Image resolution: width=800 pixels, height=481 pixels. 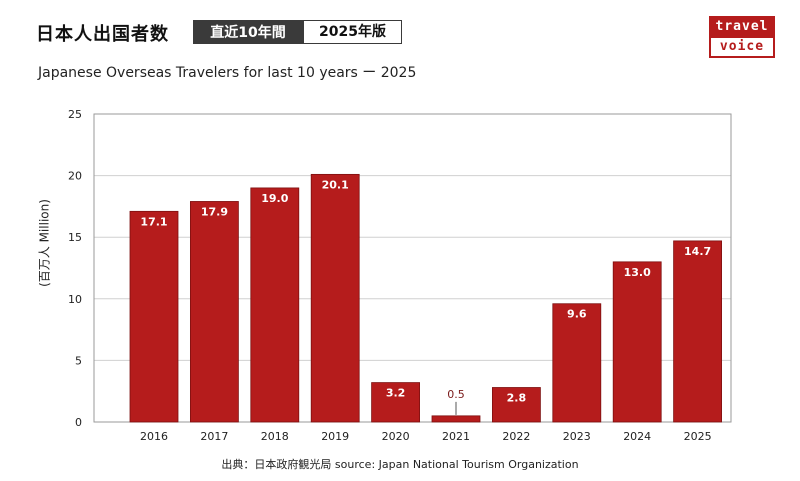 What do you see at coordinates (75, 176) in the screenshot?
I see `y-tick-label: 20` at bounding box center [75, 176].